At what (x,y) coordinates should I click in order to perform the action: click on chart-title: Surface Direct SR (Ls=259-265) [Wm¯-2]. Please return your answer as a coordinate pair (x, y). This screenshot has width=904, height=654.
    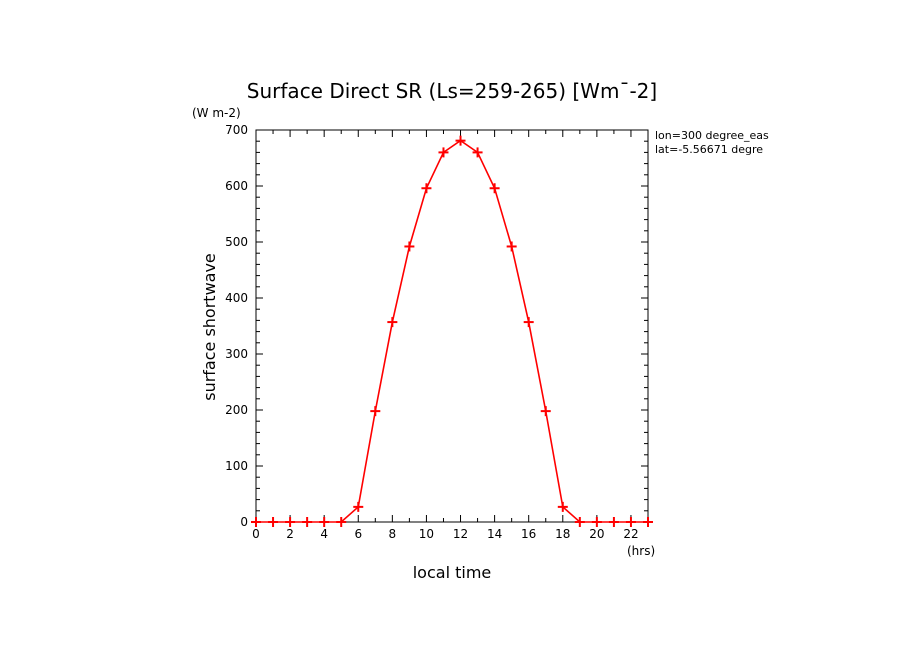
    Looking at the image, I should click on (452, 91).